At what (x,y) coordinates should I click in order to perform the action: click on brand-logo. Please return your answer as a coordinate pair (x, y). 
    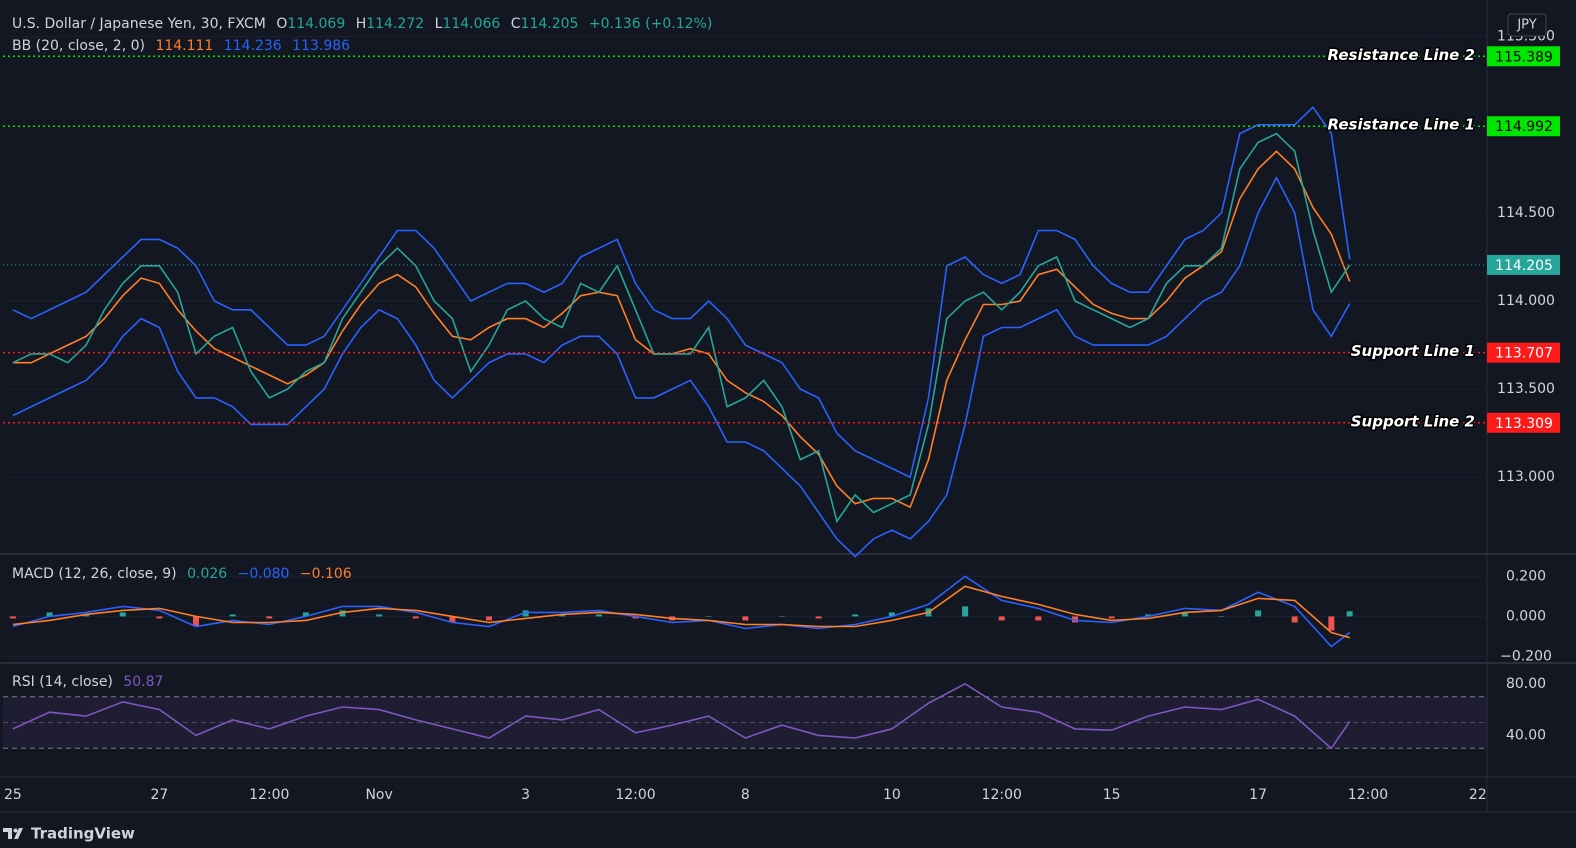
    Looking at the image, I should click on (13, 833).